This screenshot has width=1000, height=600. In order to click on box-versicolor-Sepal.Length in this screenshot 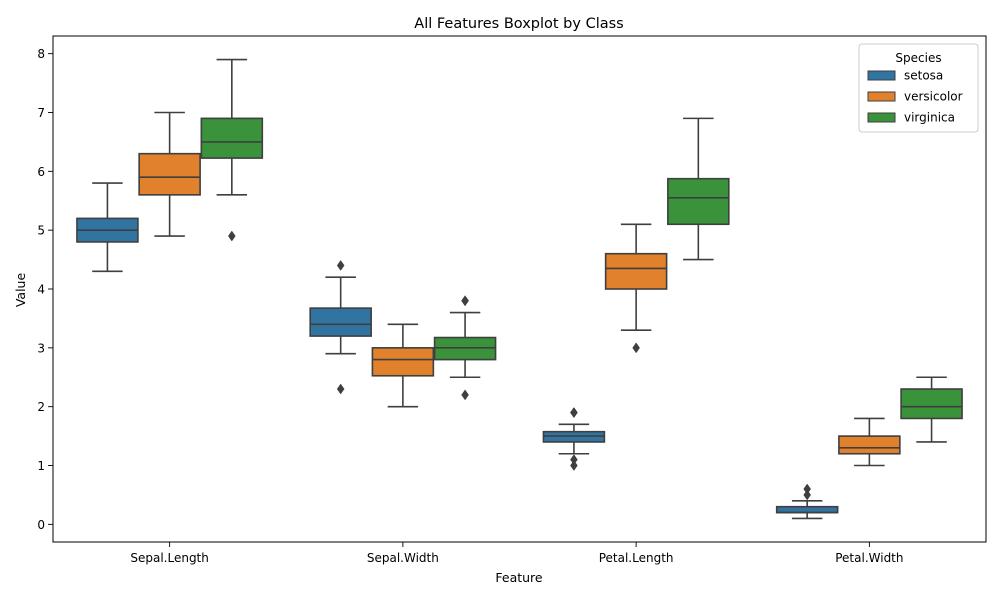, I will do `click(169, 174)`.